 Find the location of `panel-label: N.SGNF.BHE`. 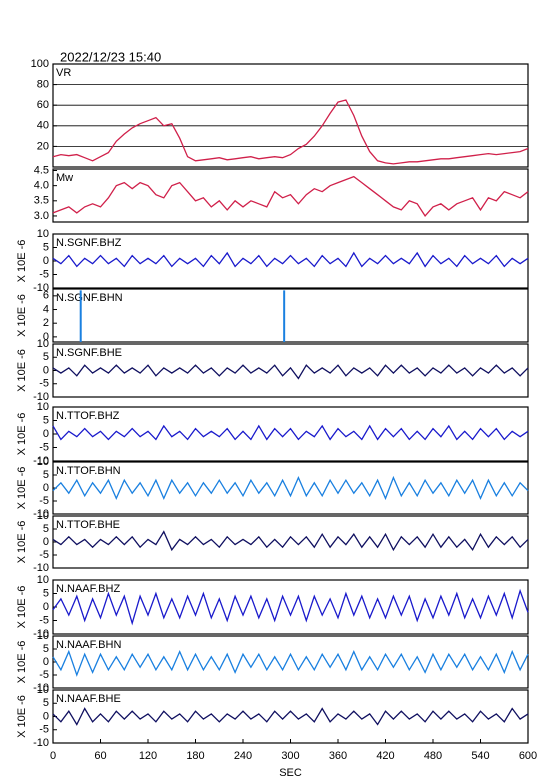

panel-label: N.SGNF.BHE is located at coordinates (89, 353).